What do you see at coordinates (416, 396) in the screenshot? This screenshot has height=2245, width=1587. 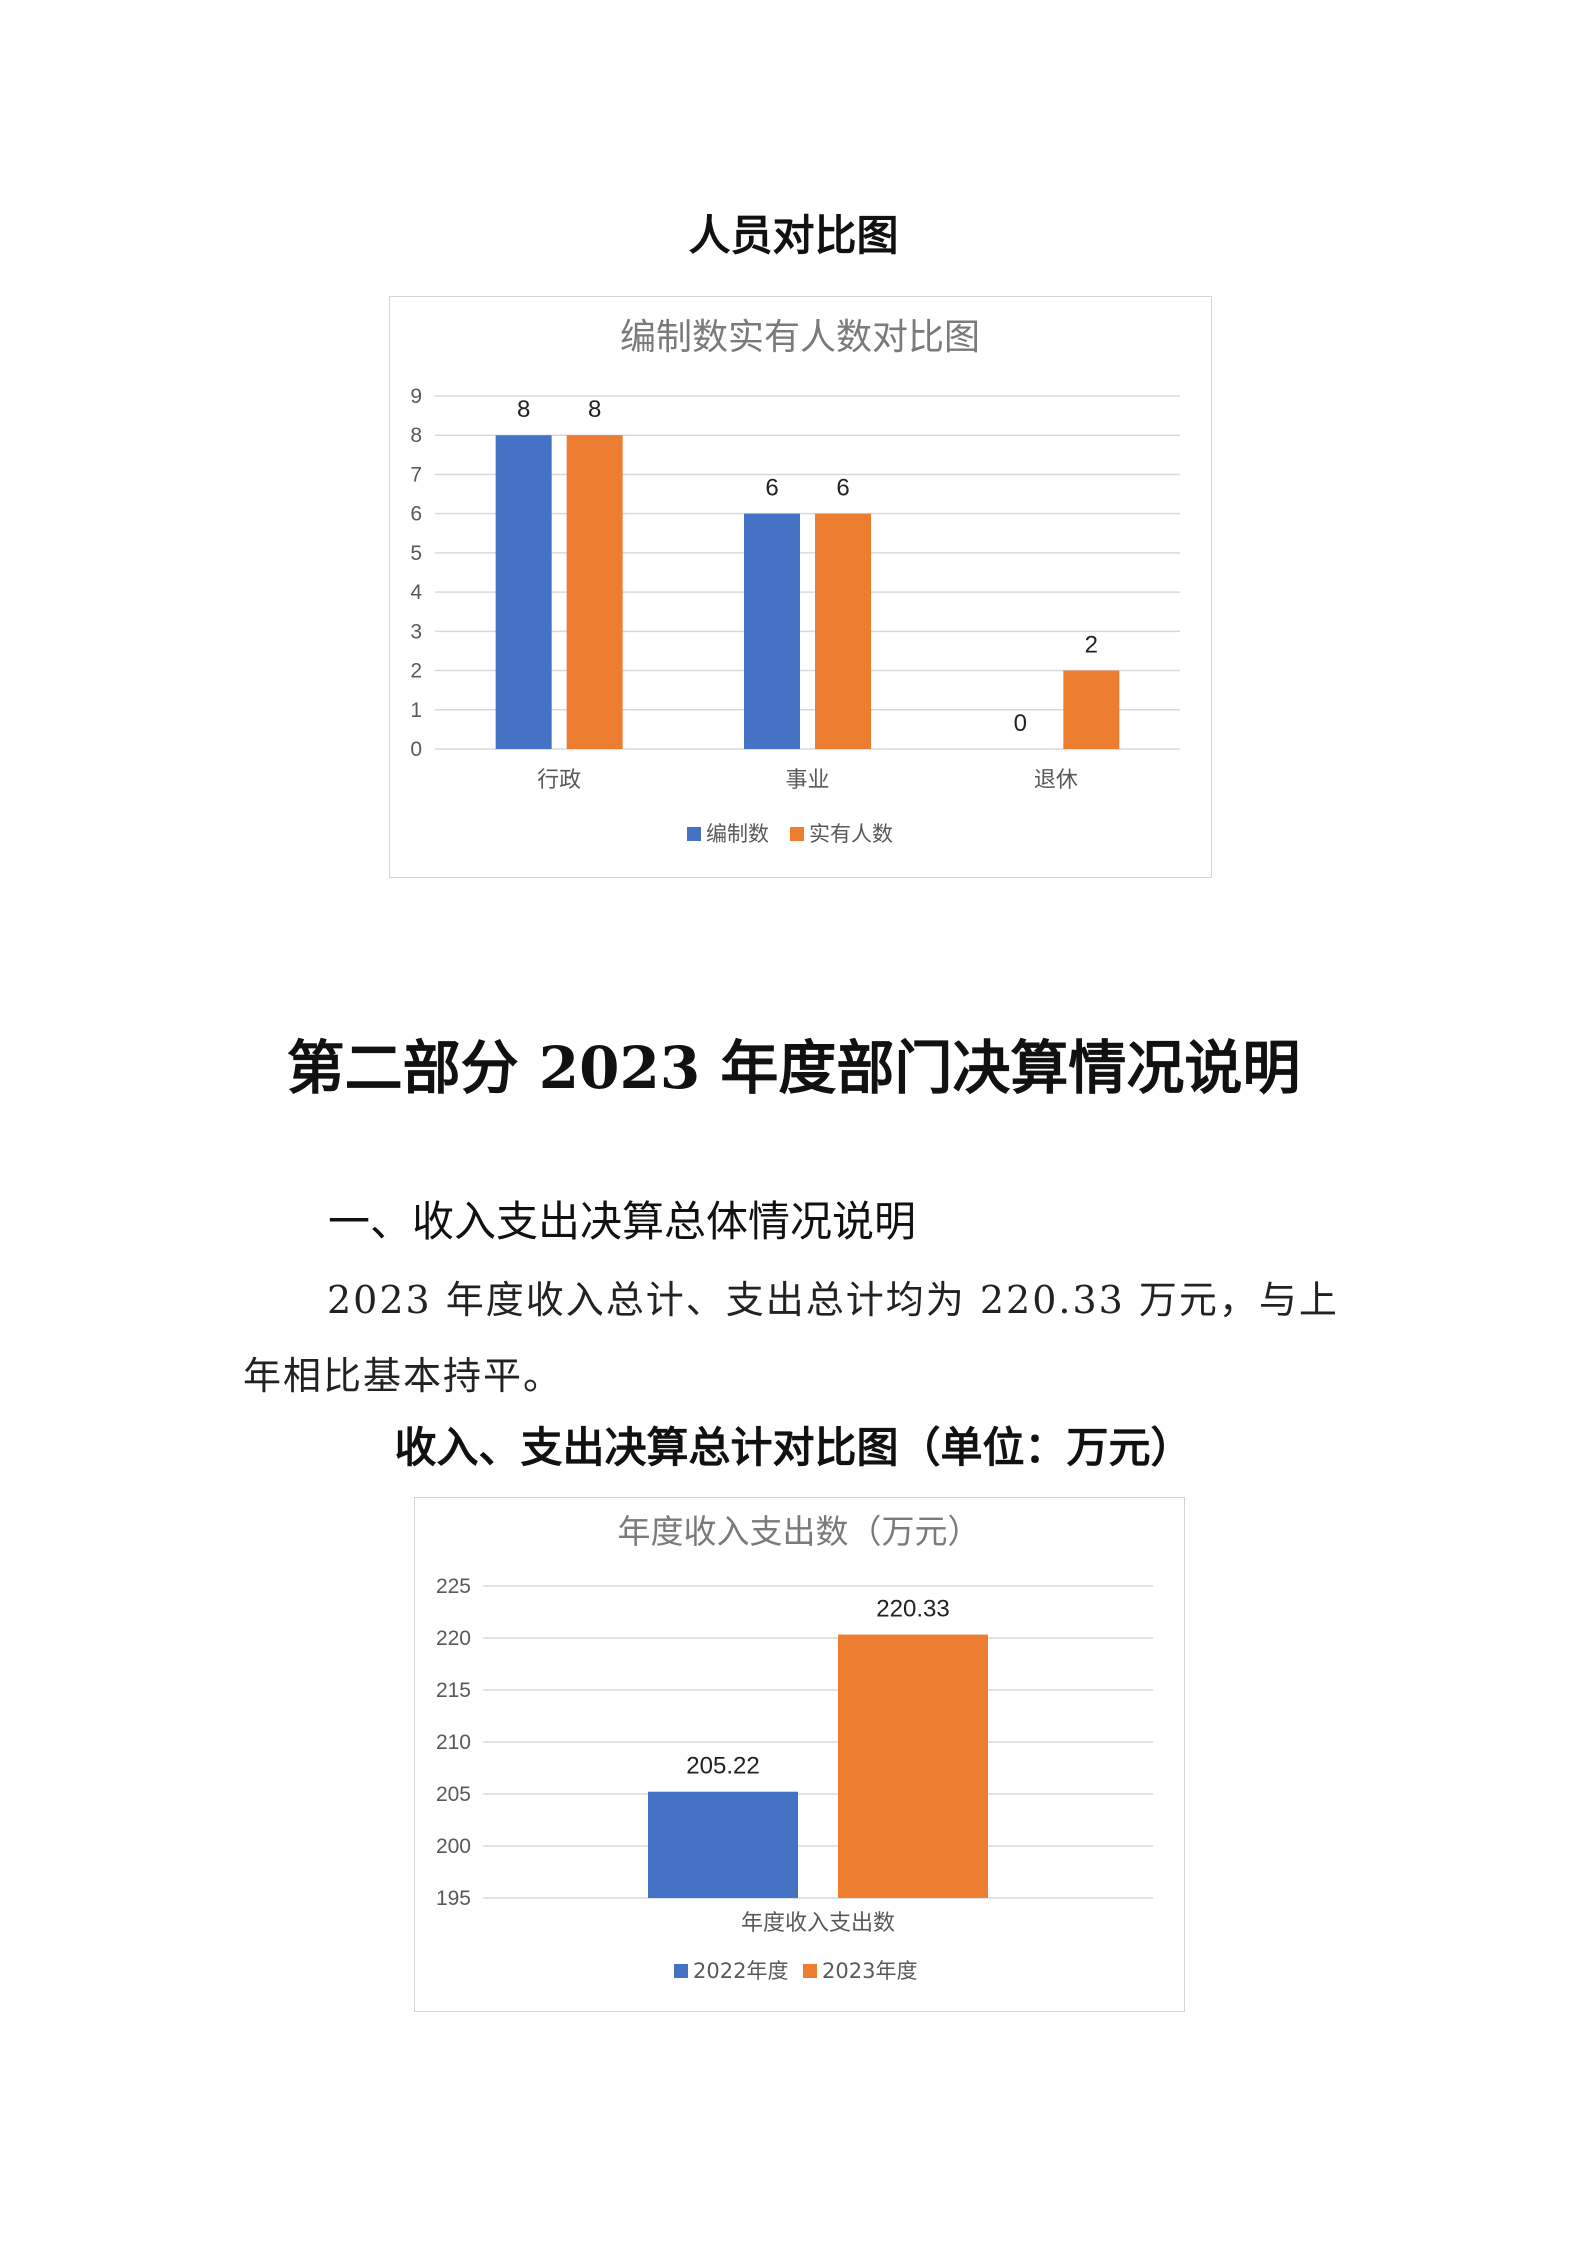 I see `y-tick-label: 9` at bounding box center [416, 396].